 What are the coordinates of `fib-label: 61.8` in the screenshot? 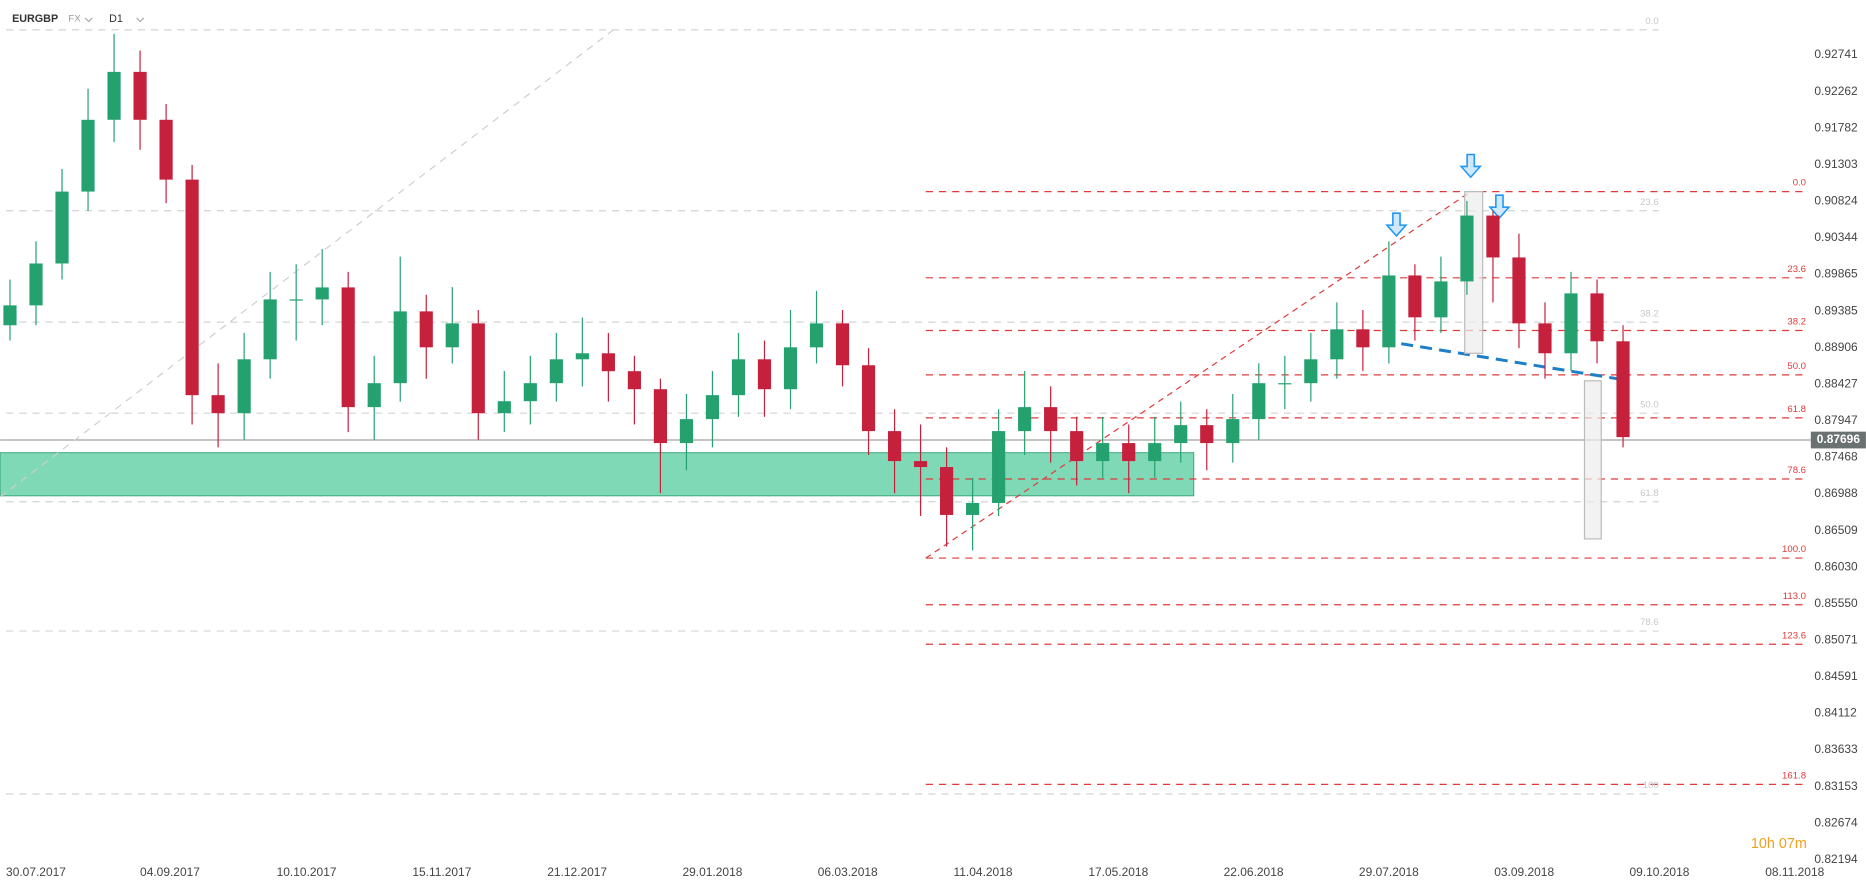 It's located at (1649, 493).